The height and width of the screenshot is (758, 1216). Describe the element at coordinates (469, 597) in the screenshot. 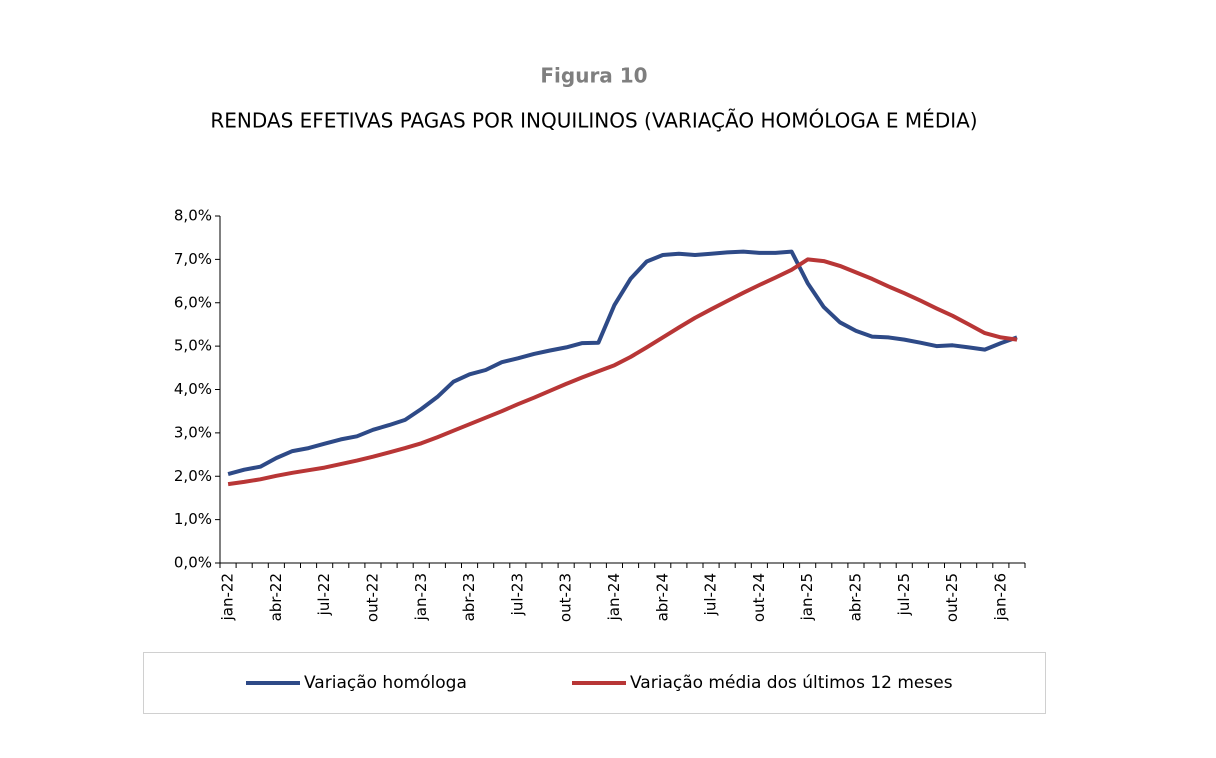

I see `x-tick-label: abr-23` at that location.